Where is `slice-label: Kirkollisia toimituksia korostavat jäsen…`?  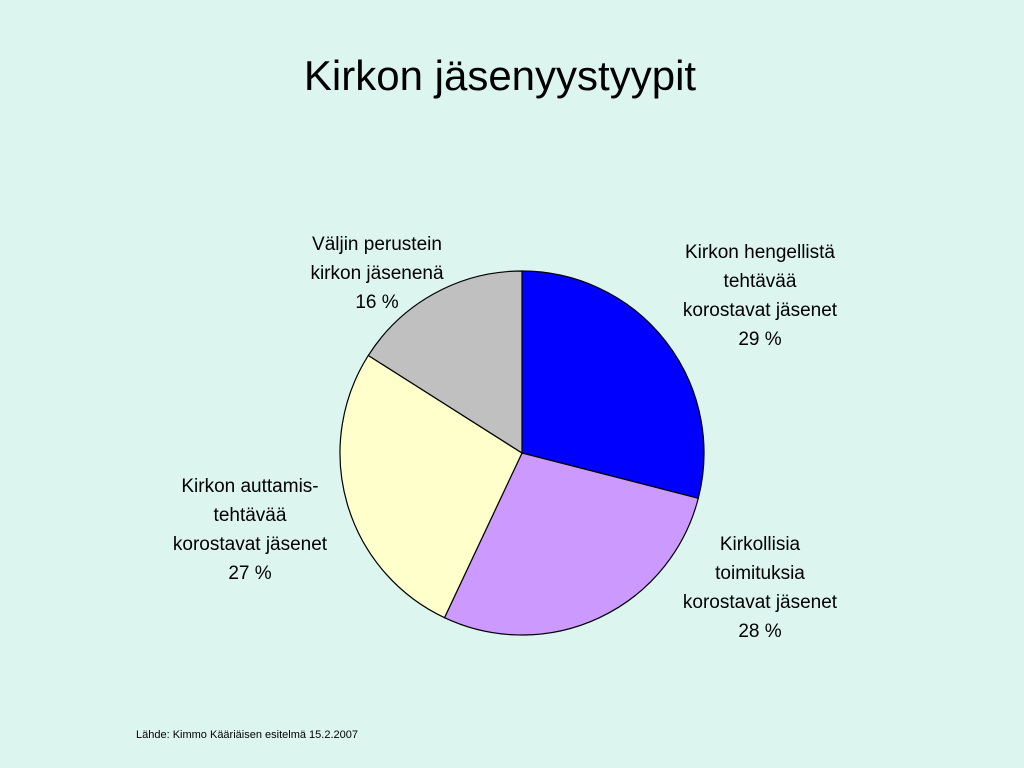 slice-label: Kirkollisia toimituksia korostavat jäsen… is located at coordinates (760, 588).